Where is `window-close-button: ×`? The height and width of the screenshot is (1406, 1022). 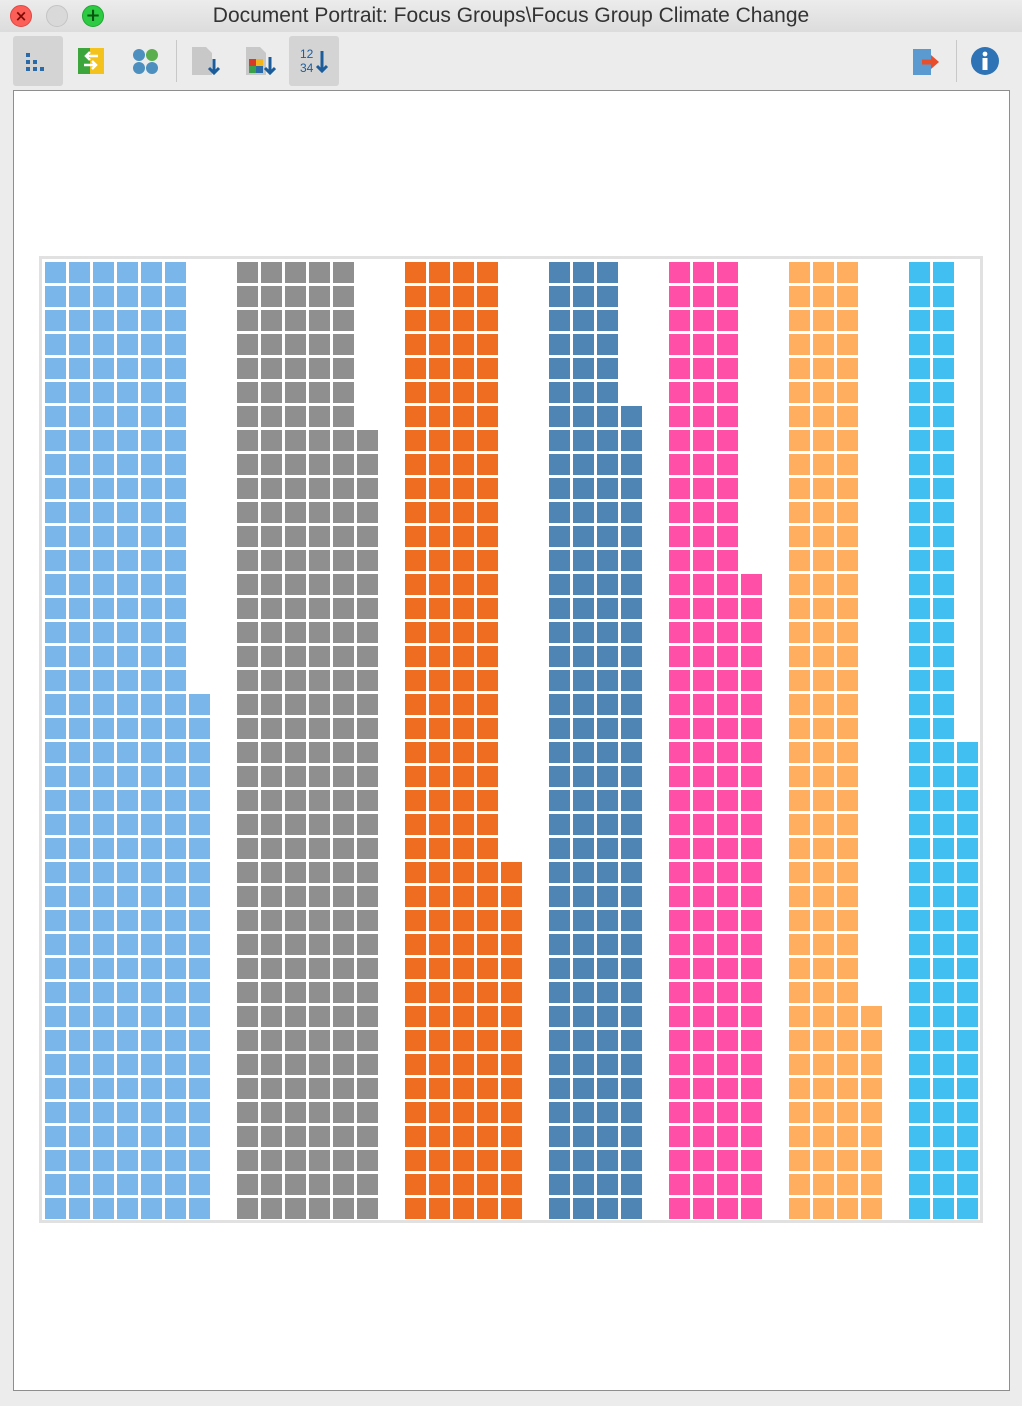 window-close-button: × is located at coordinates (21, 16).